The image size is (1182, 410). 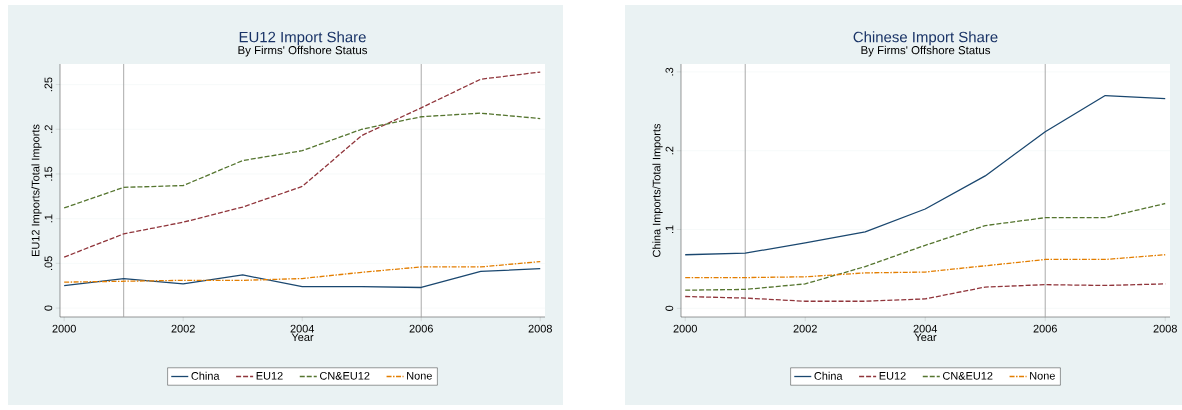 I want to click on y-tick-label: .05, so click(x=48, y=263).